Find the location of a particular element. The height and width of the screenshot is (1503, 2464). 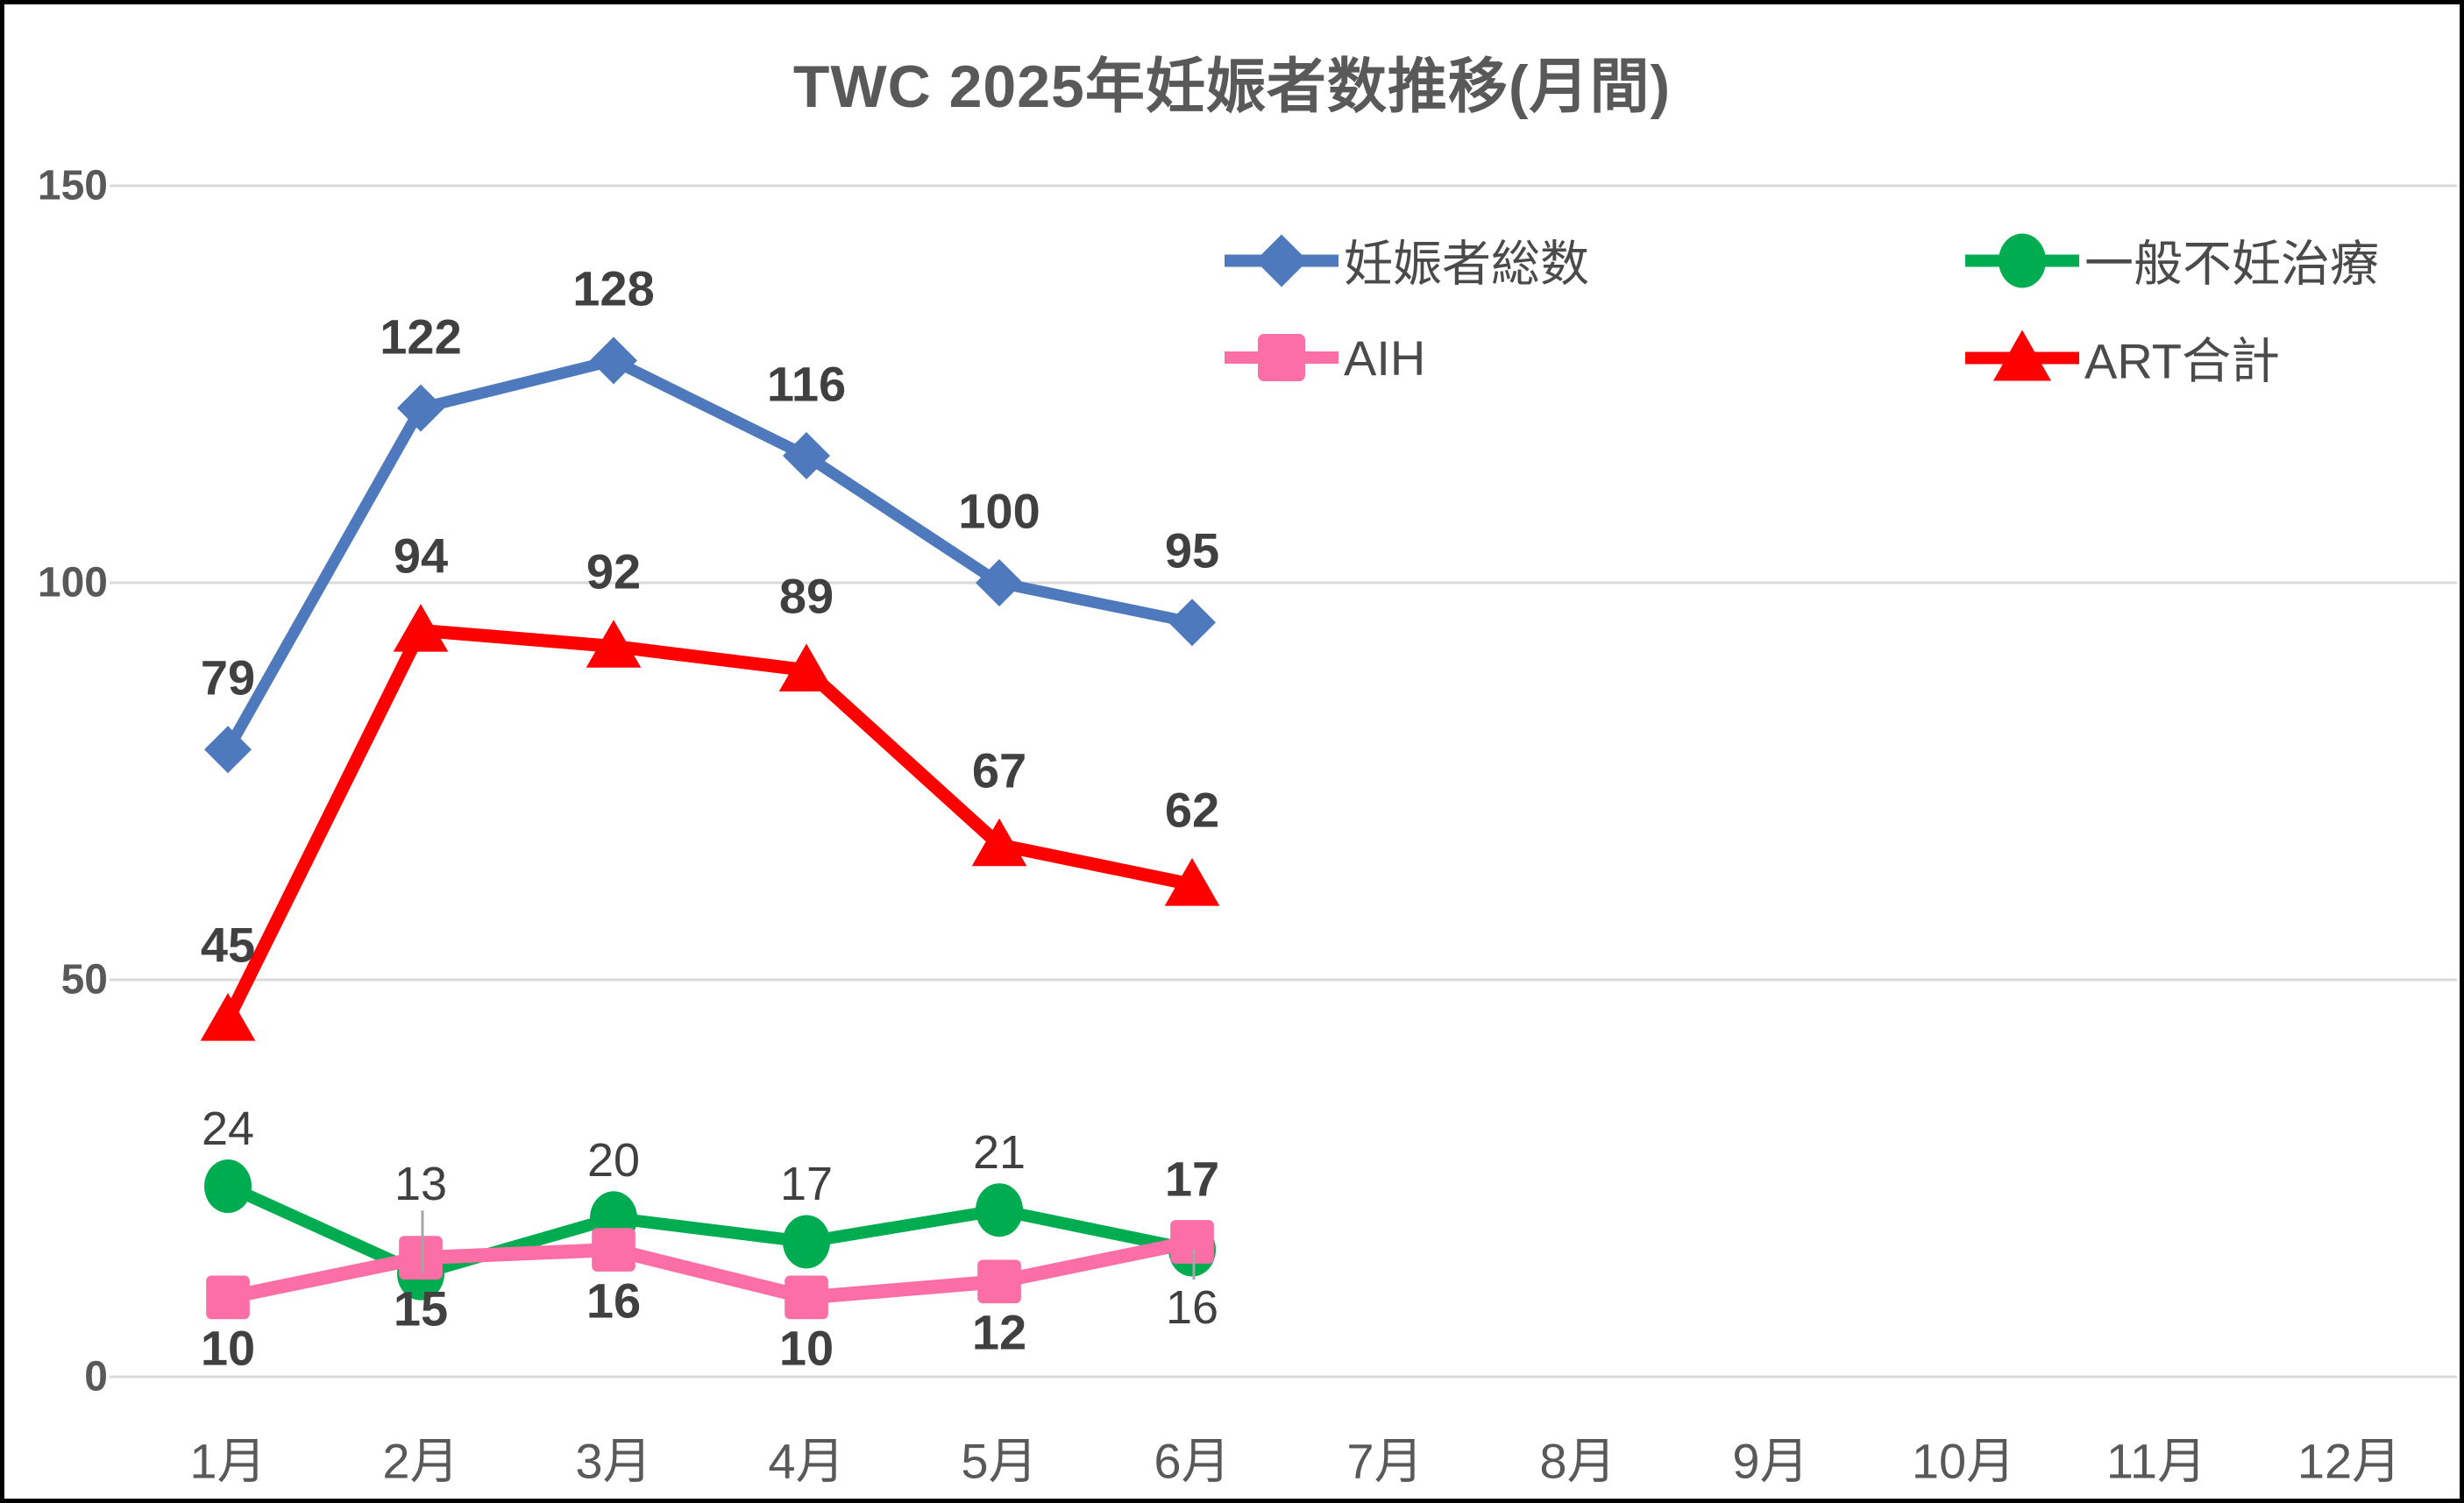

art-data-label: 67 is located at coordinates (999, 770).